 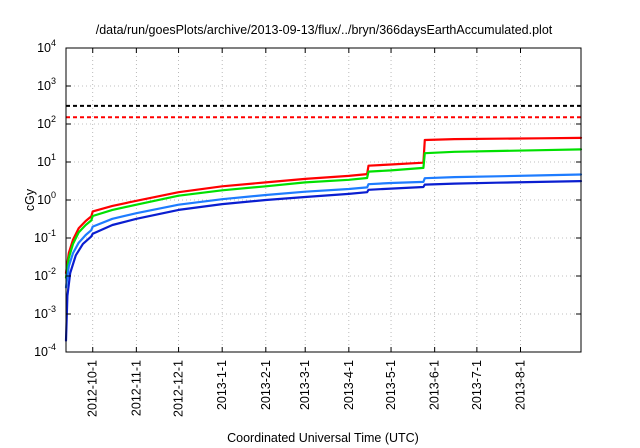 What do you see at coordinates (520, 385) in the screenshot?
I see `x-tick-label: 2013-8-1` at bounding box center [520, 385].